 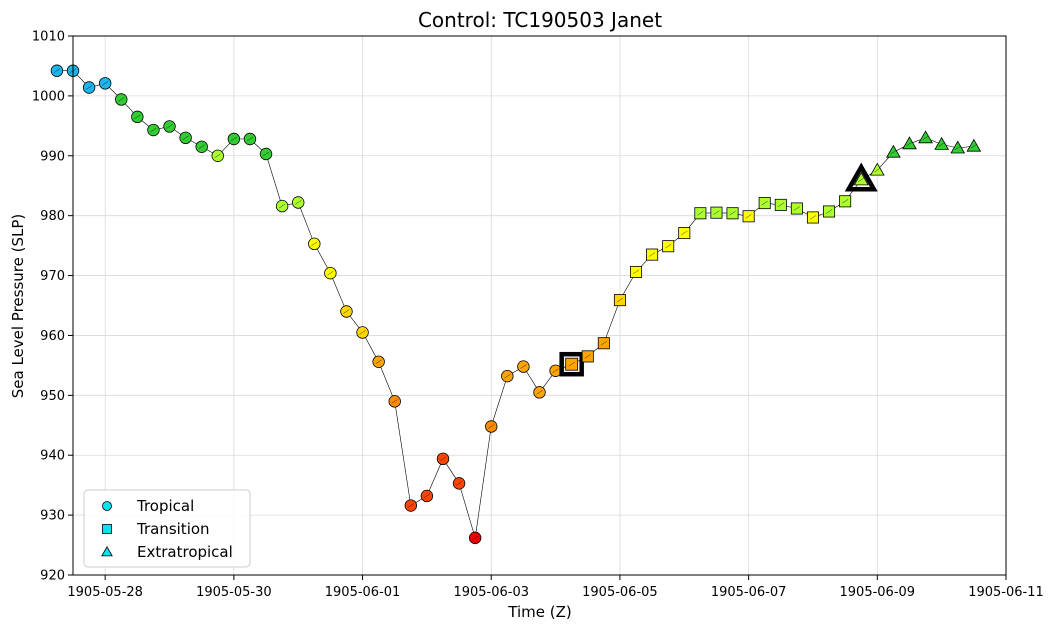 I want to click on y-axis-title: Sea Level Pressure (SLP), so click(x=18, y=306).